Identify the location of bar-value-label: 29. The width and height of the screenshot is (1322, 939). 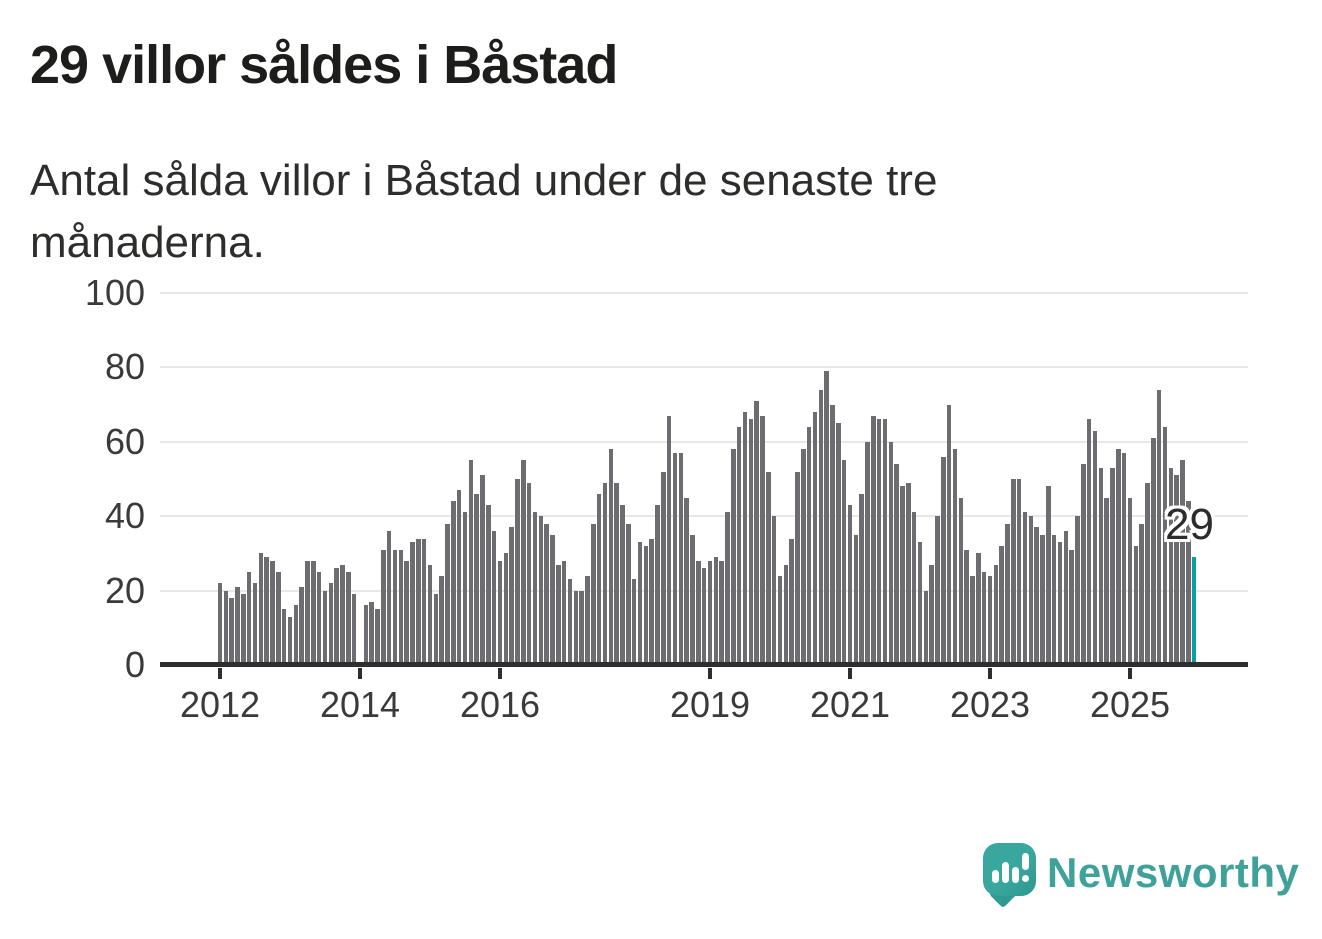
(1189, 524).